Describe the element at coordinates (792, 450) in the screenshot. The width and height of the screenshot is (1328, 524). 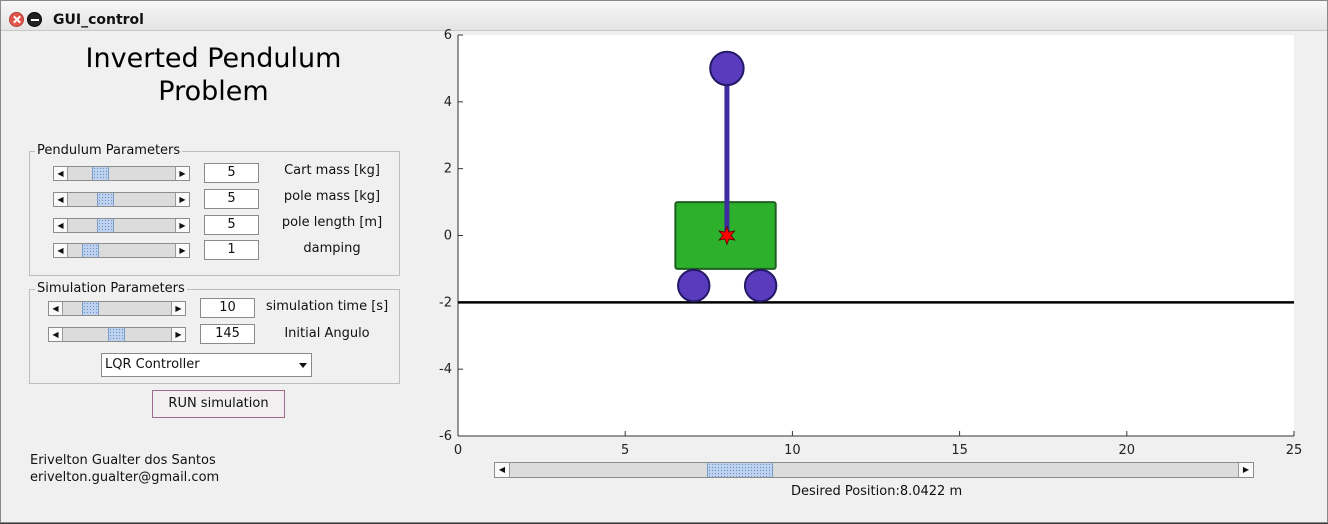
I see `x-tick-label: 10` at that location.